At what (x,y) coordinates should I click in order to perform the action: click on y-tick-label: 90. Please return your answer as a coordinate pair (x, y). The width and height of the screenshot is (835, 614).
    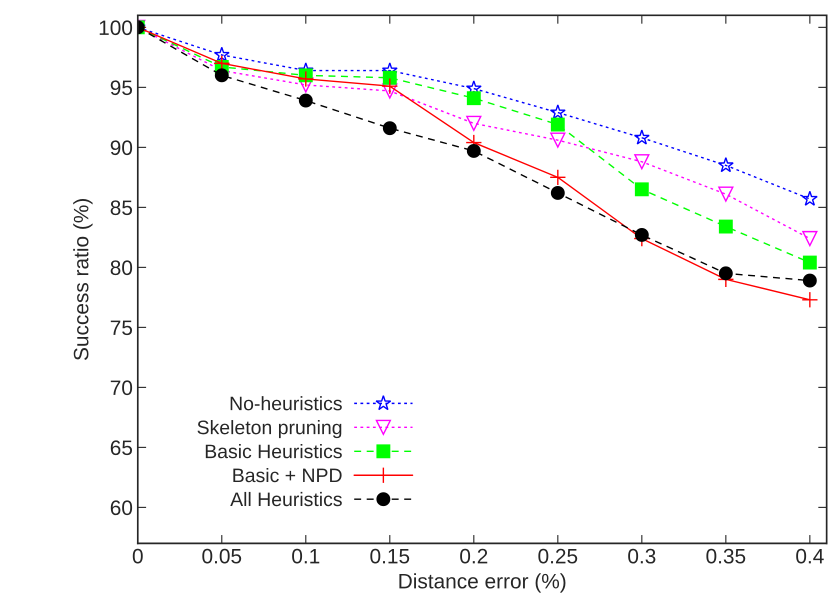
    Looking at the image, I should click on (121, 148).